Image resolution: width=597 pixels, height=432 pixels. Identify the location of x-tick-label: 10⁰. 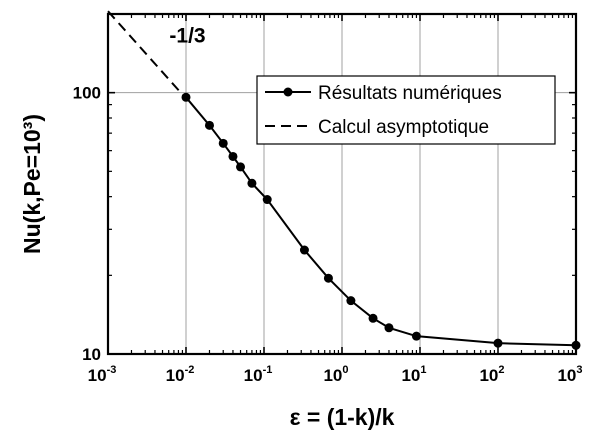
(335, 374).